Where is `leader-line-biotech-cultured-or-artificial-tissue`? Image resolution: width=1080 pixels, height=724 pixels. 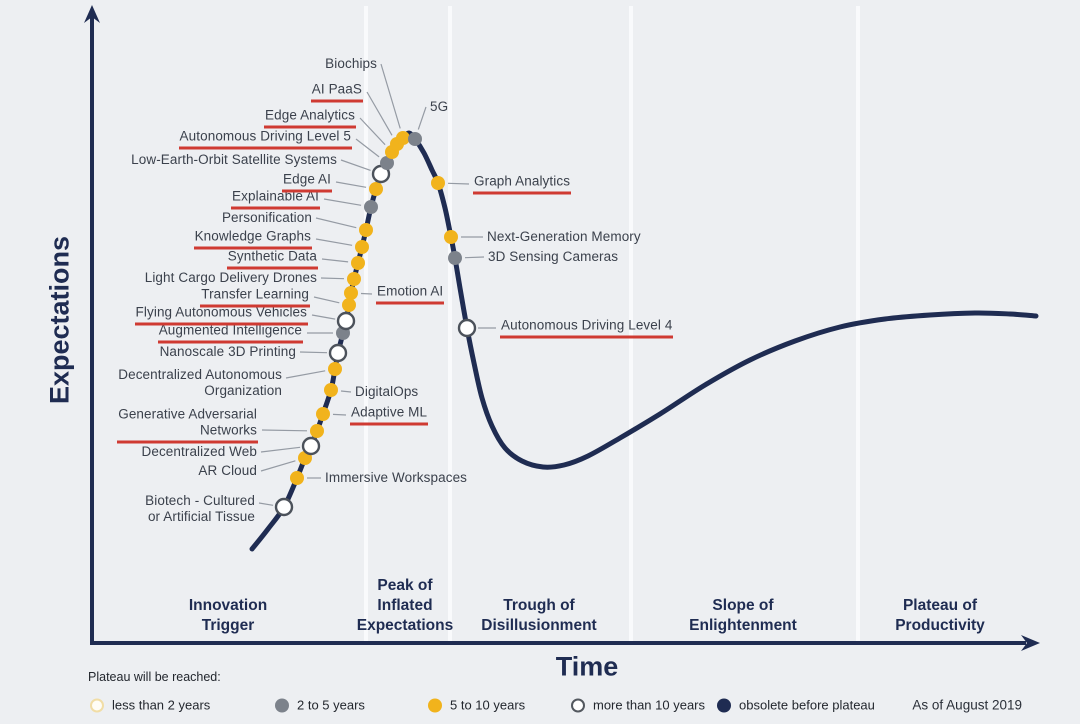 leader-line-biotech-cultured-or-artificial-tissue is located at coordinates (266, 504).